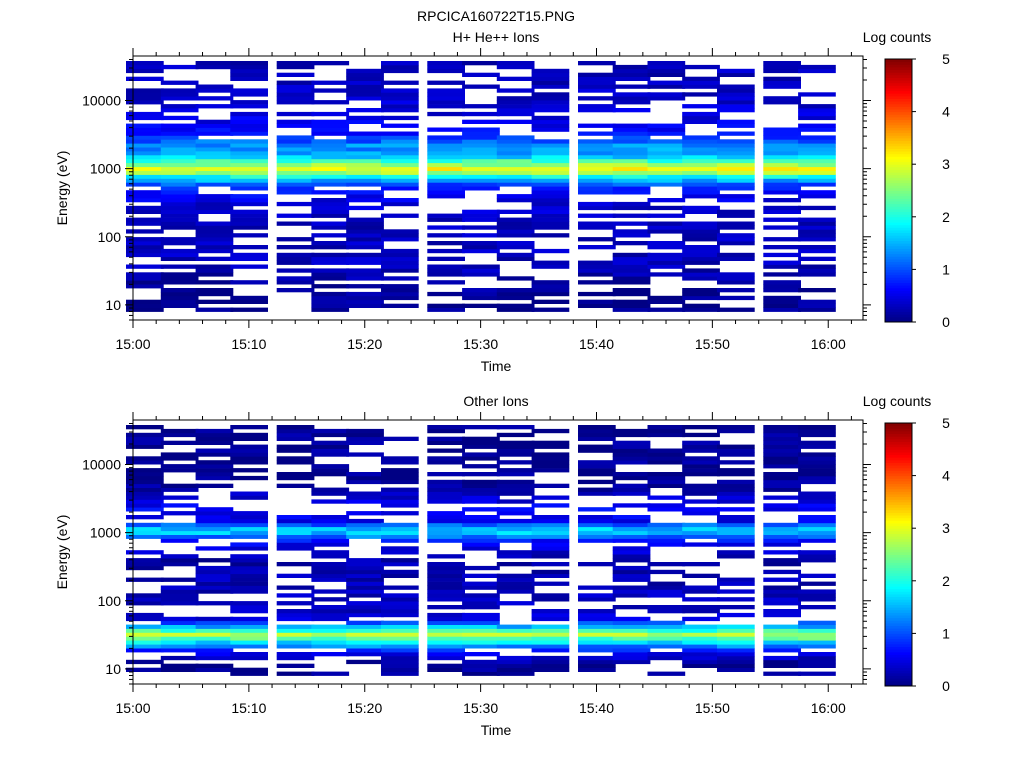 This screenshot has width=1024, height=768. What do you see at coordinates (496, 16) in the screenshot?
I see `figure-title: RPCICA160722T15.PNG` at bounding box center [496, 16].